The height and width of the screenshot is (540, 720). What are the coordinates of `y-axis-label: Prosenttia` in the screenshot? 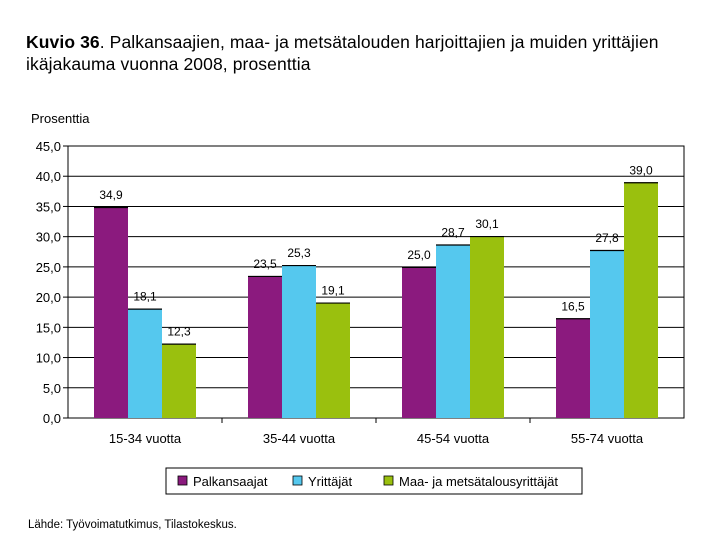 It's located at (60, 118).